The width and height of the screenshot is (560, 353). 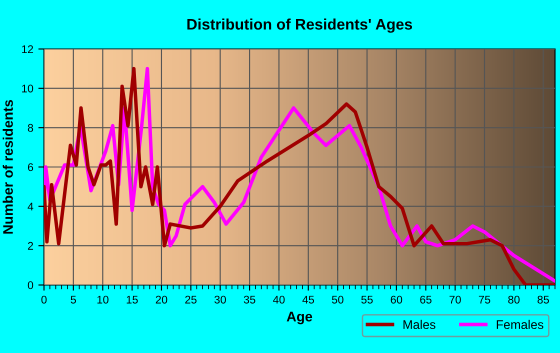 What do you see at coordinates (514, 300) in the screenshot?
I see `x-tick-label: 80` at bounding box center [514, 300].